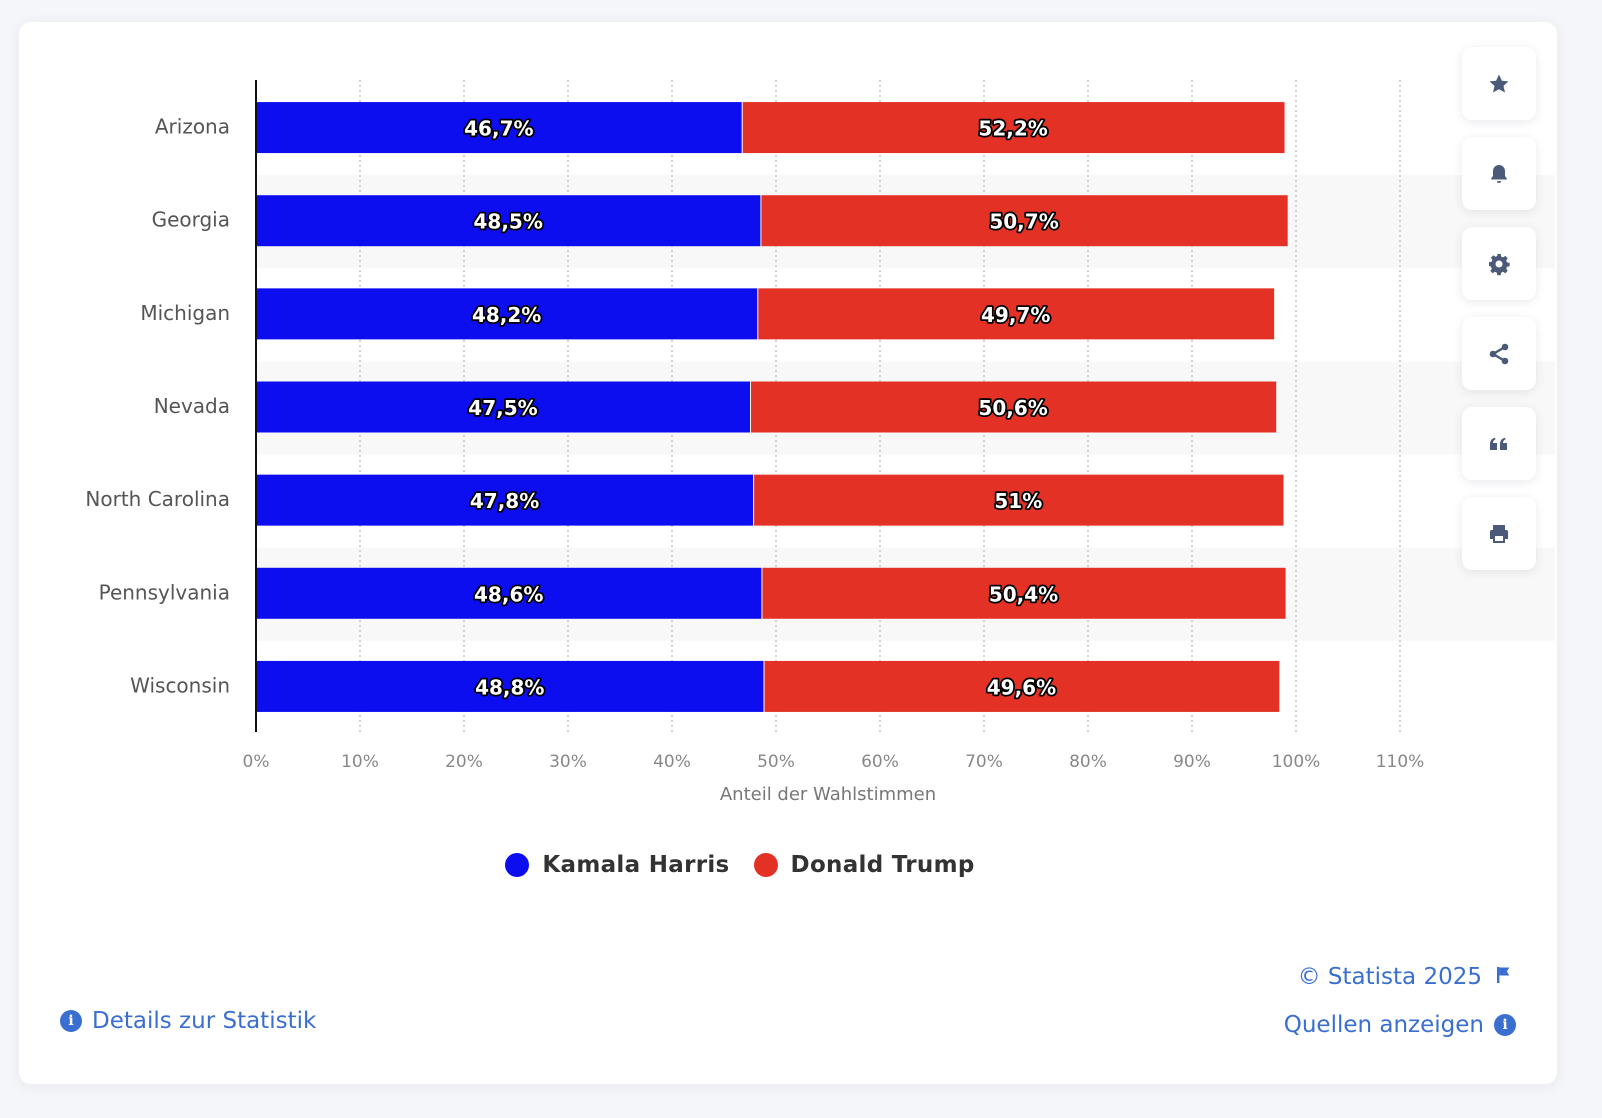  Describe the element at coordinates (517, 865) in the screenshot. I see `legend-dot-harris` at that location.